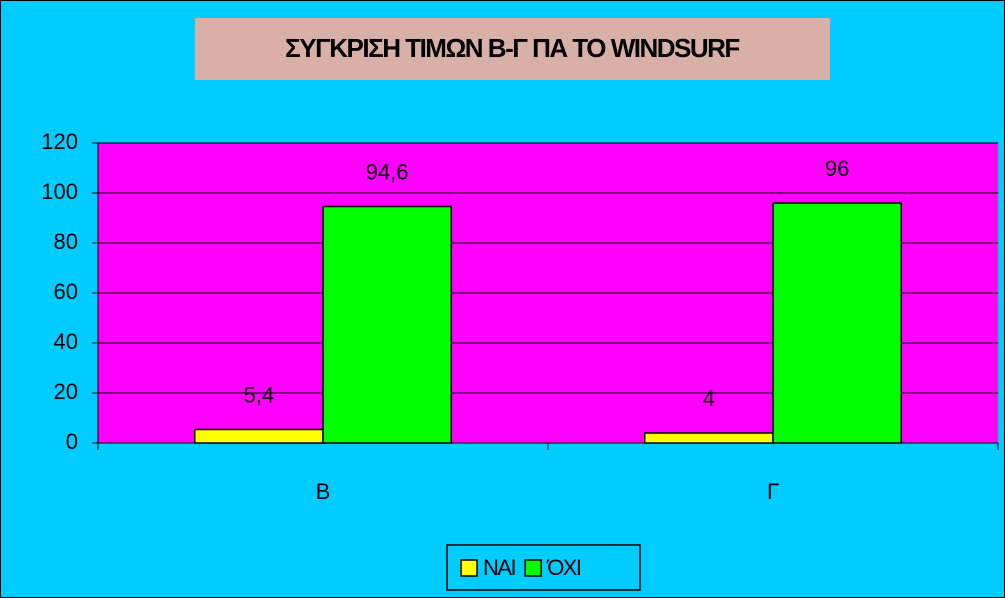  What do you see at coordinates (59, 141) in the screenshot?
I see `y-tick-label: 120` at bounding box center [59, 141].